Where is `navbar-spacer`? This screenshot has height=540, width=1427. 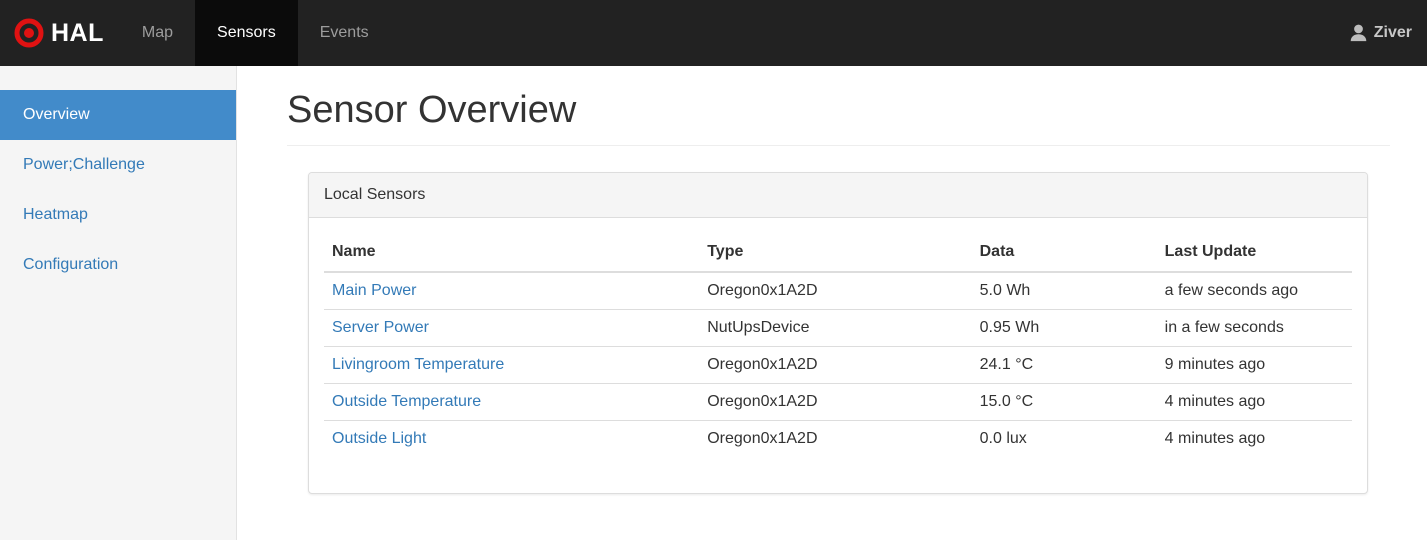 navbar-spacer is located at coordinates (862, 33).